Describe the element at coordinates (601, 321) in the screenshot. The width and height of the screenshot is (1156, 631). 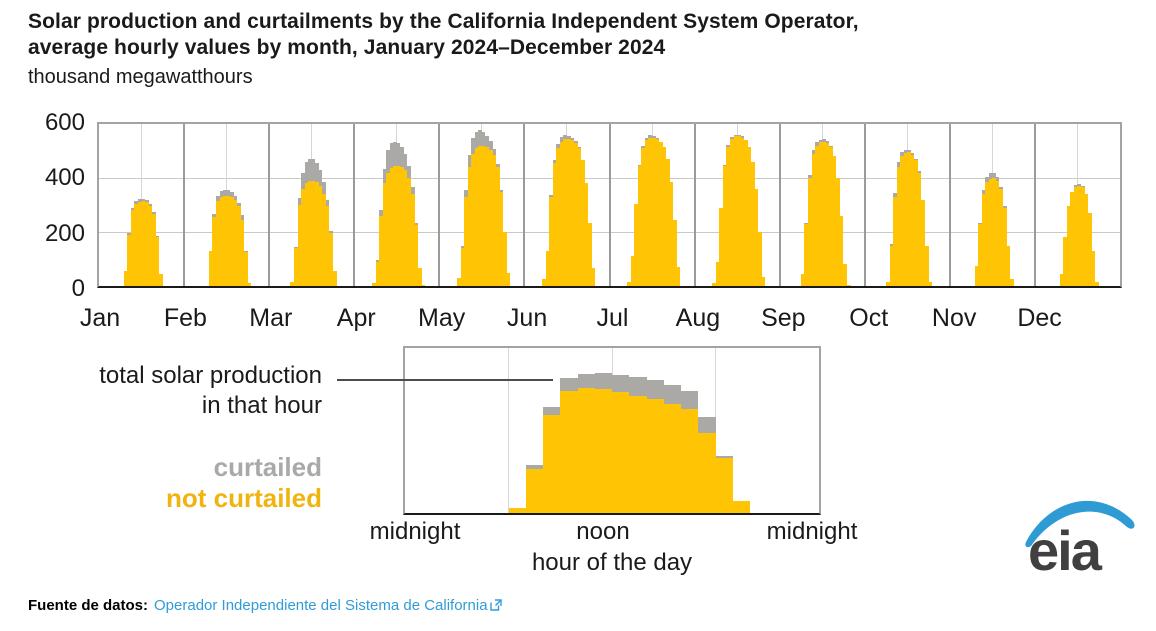
I see `x-axis-month-labels: Jan Feb Mar Apr May Jun Jul Aug Sep Oct Nov Dec` at that location.